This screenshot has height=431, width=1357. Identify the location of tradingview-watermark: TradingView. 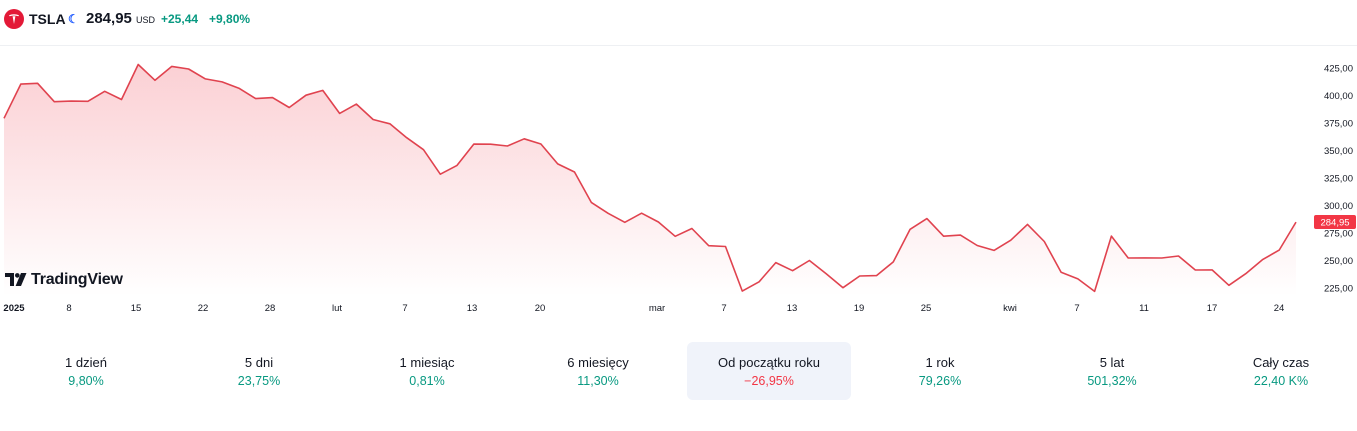
(64, 280).